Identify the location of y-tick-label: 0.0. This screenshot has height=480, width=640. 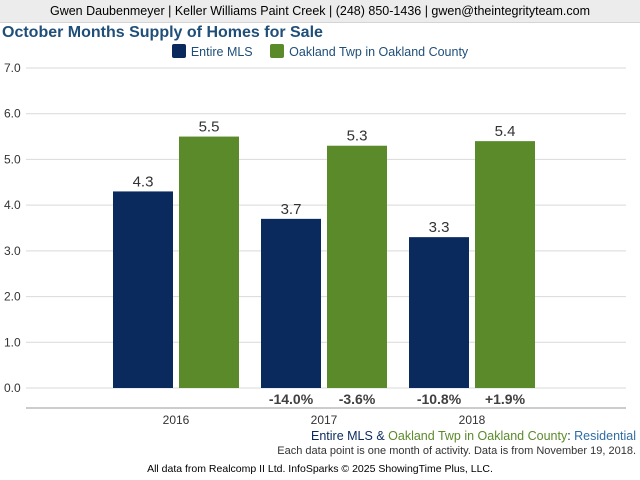
(12, 388).